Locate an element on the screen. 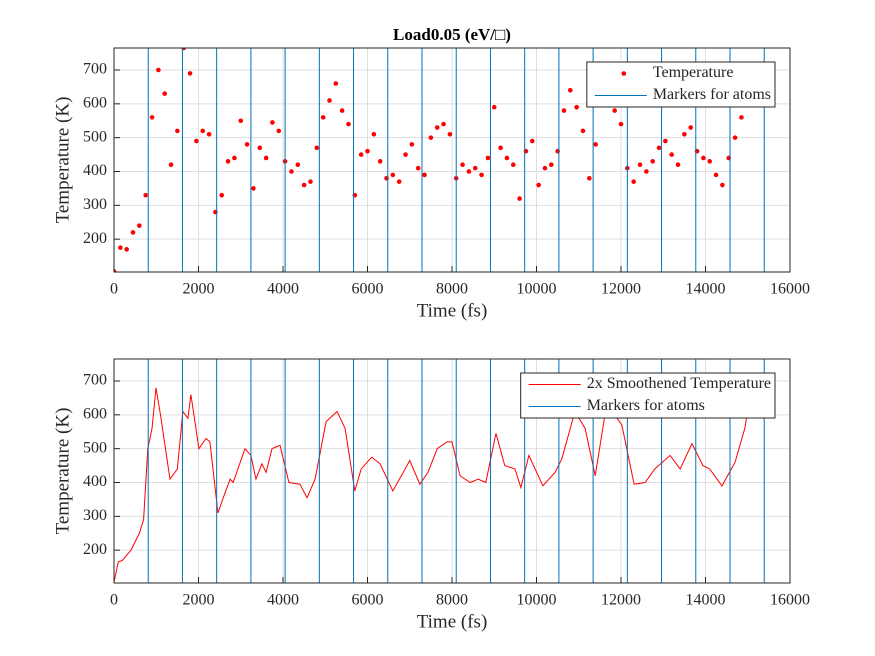  y-tick-label: 700 is located at coordinates (95, 69).